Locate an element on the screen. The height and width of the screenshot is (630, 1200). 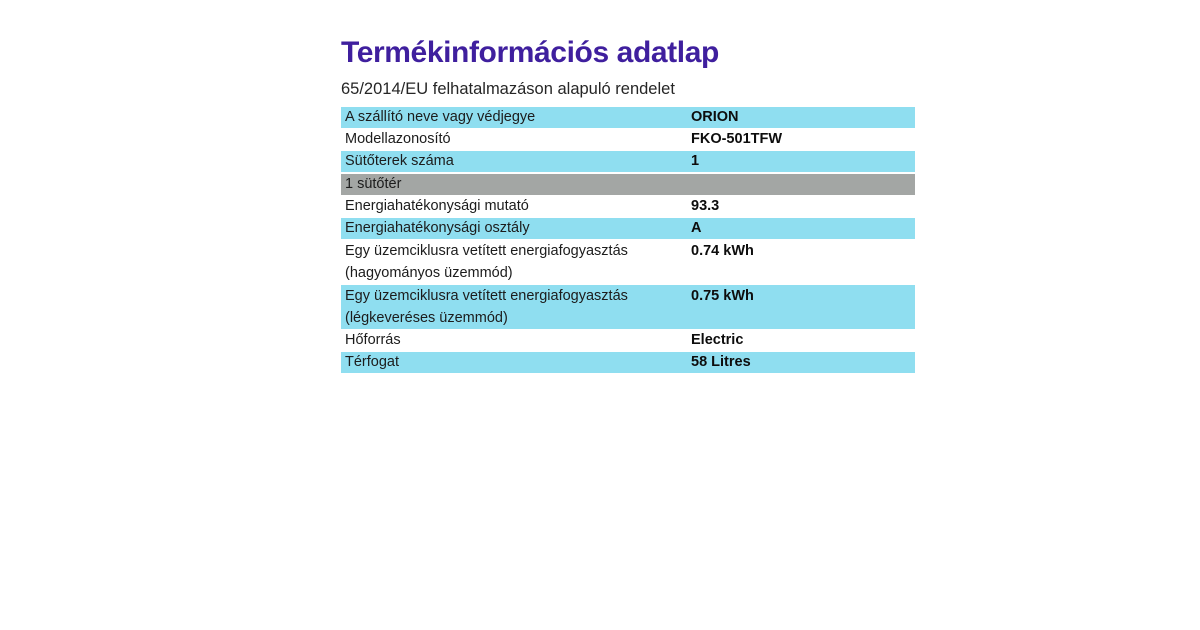
table-row: Térfogat 58 Litres is located at coordinates (628, 362).